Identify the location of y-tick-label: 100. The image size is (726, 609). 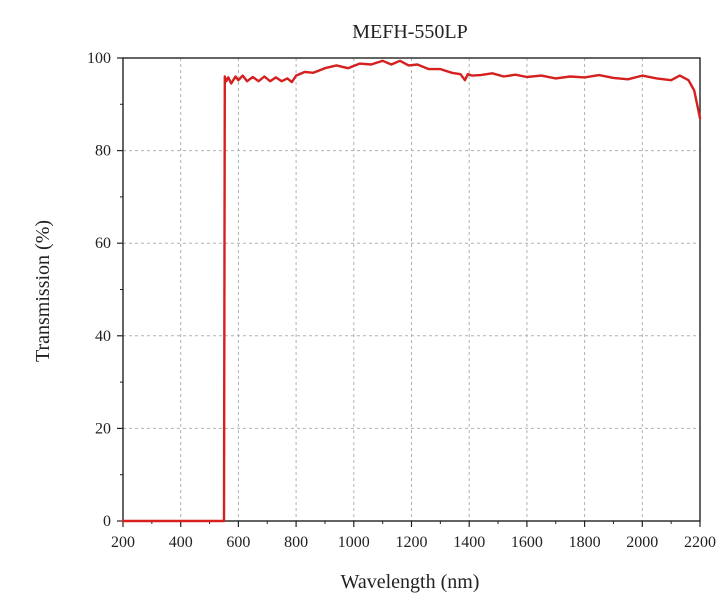
(99, 58).